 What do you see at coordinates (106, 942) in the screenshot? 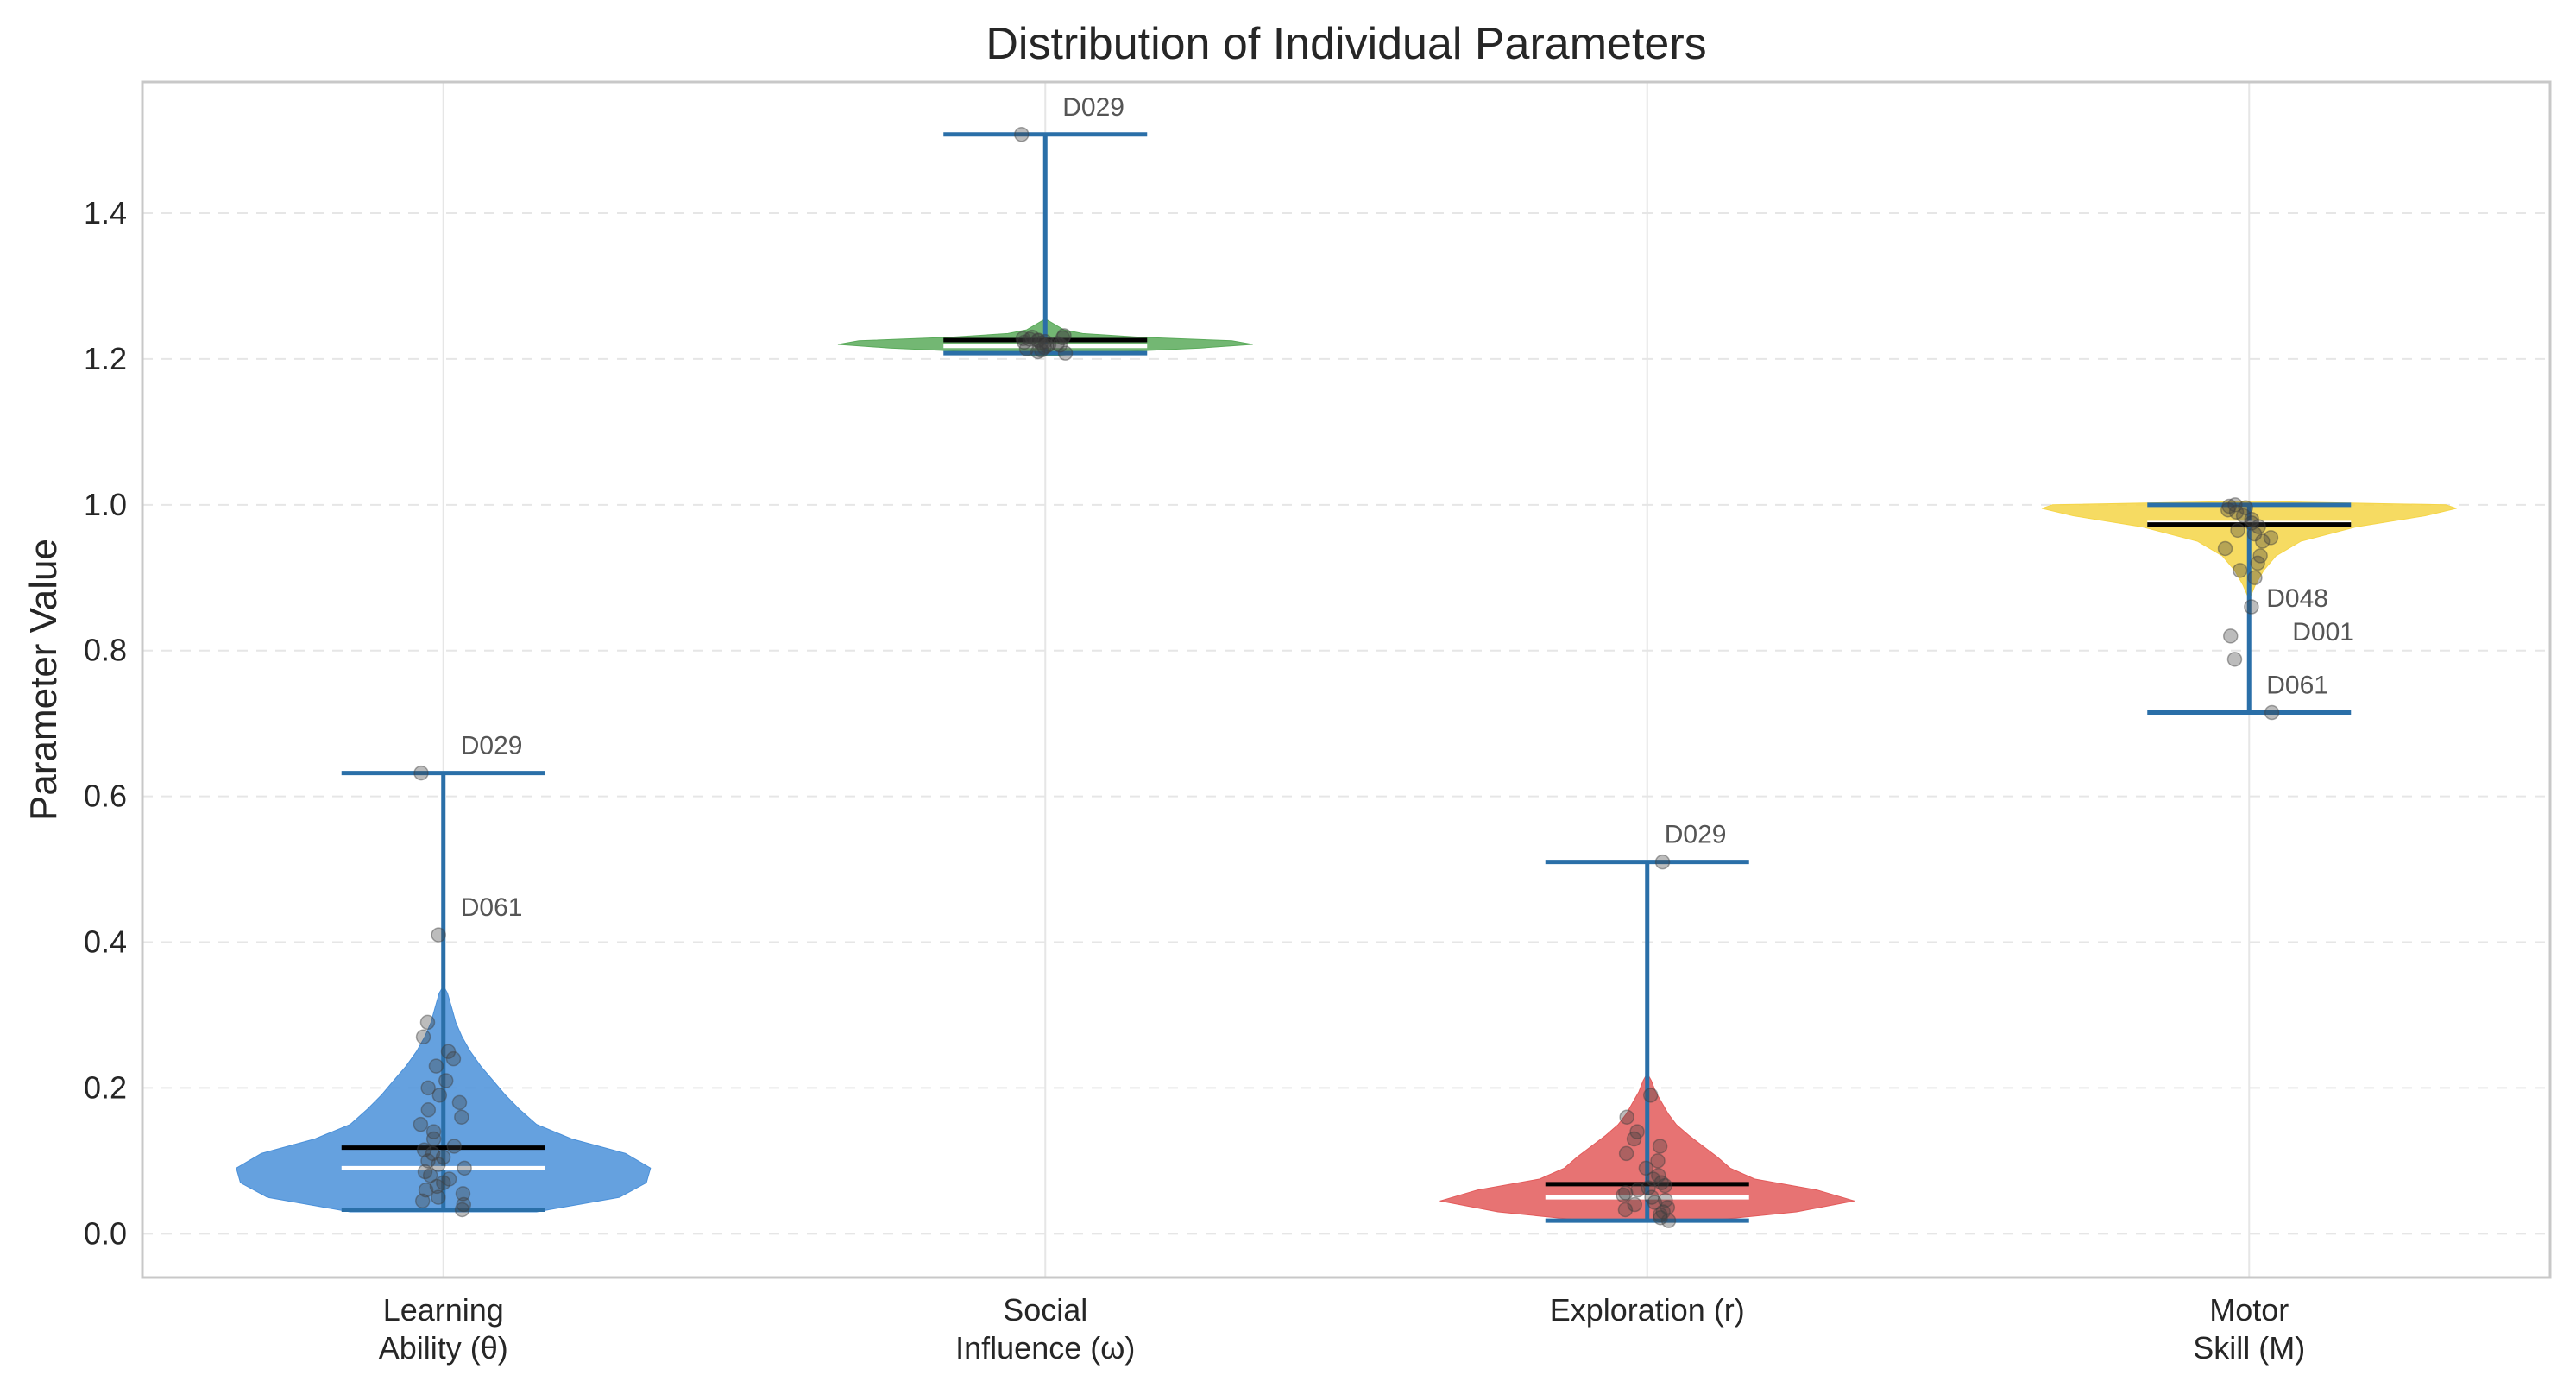
I see `y-tick-label: 0.4` at bounding box center [106, 942].